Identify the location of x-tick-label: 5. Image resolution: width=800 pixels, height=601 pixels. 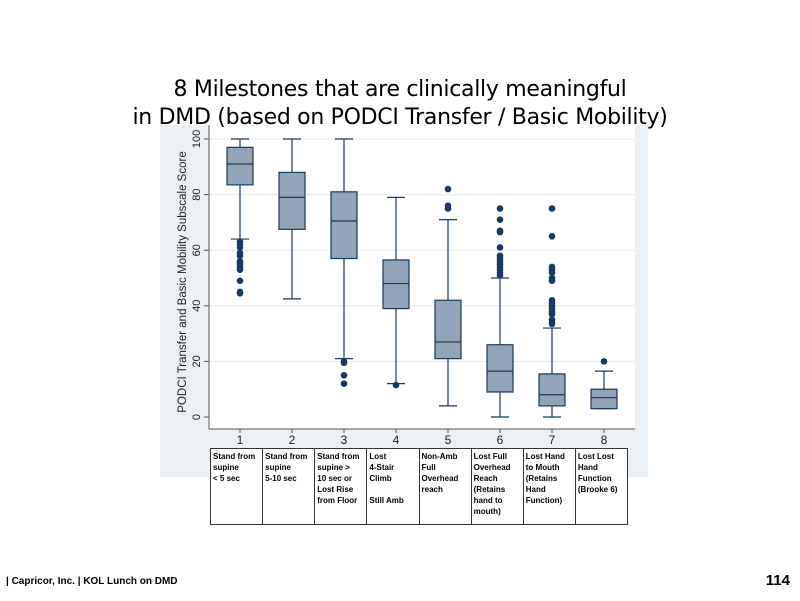
(448, 440).